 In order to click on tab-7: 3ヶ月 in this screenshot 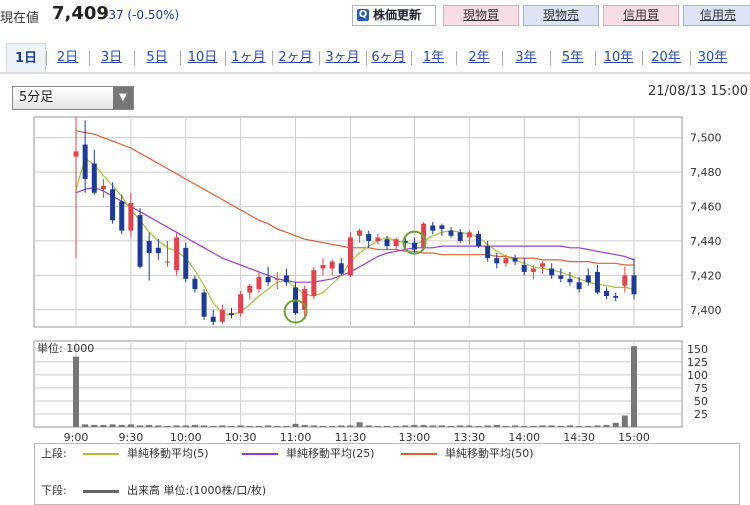, I will do `click(342, 57)`.